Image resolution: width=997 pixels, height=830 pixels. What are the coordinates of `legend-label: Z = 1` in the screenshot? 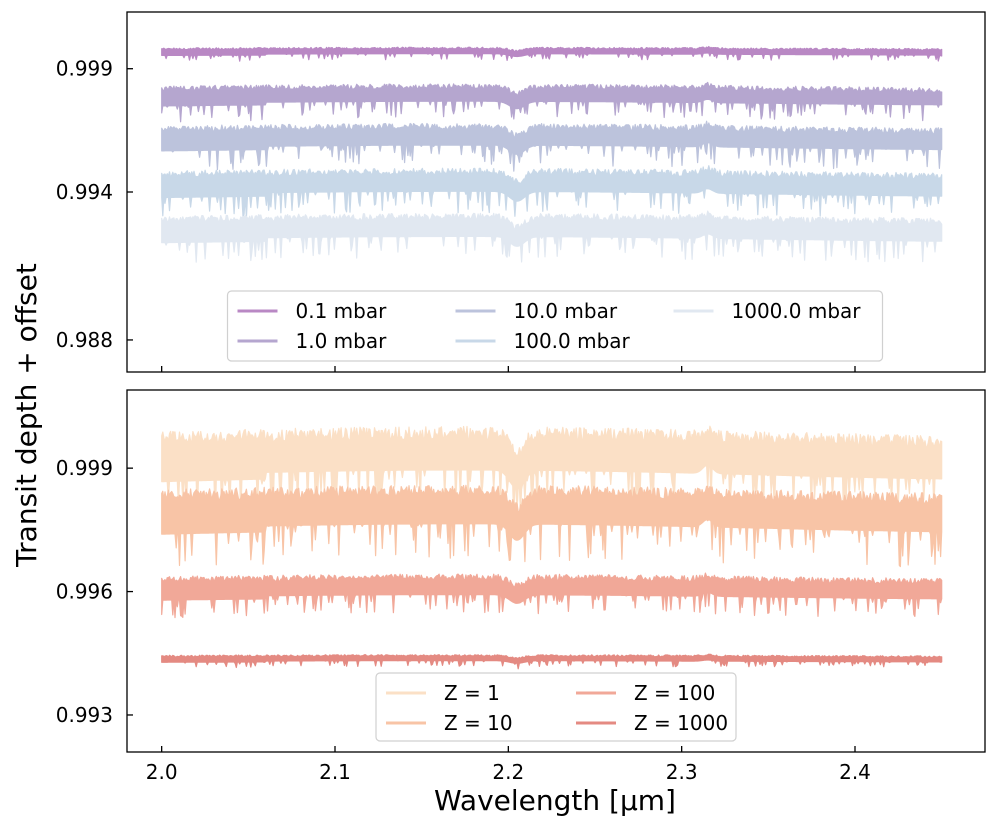 It's located at (472, 693).